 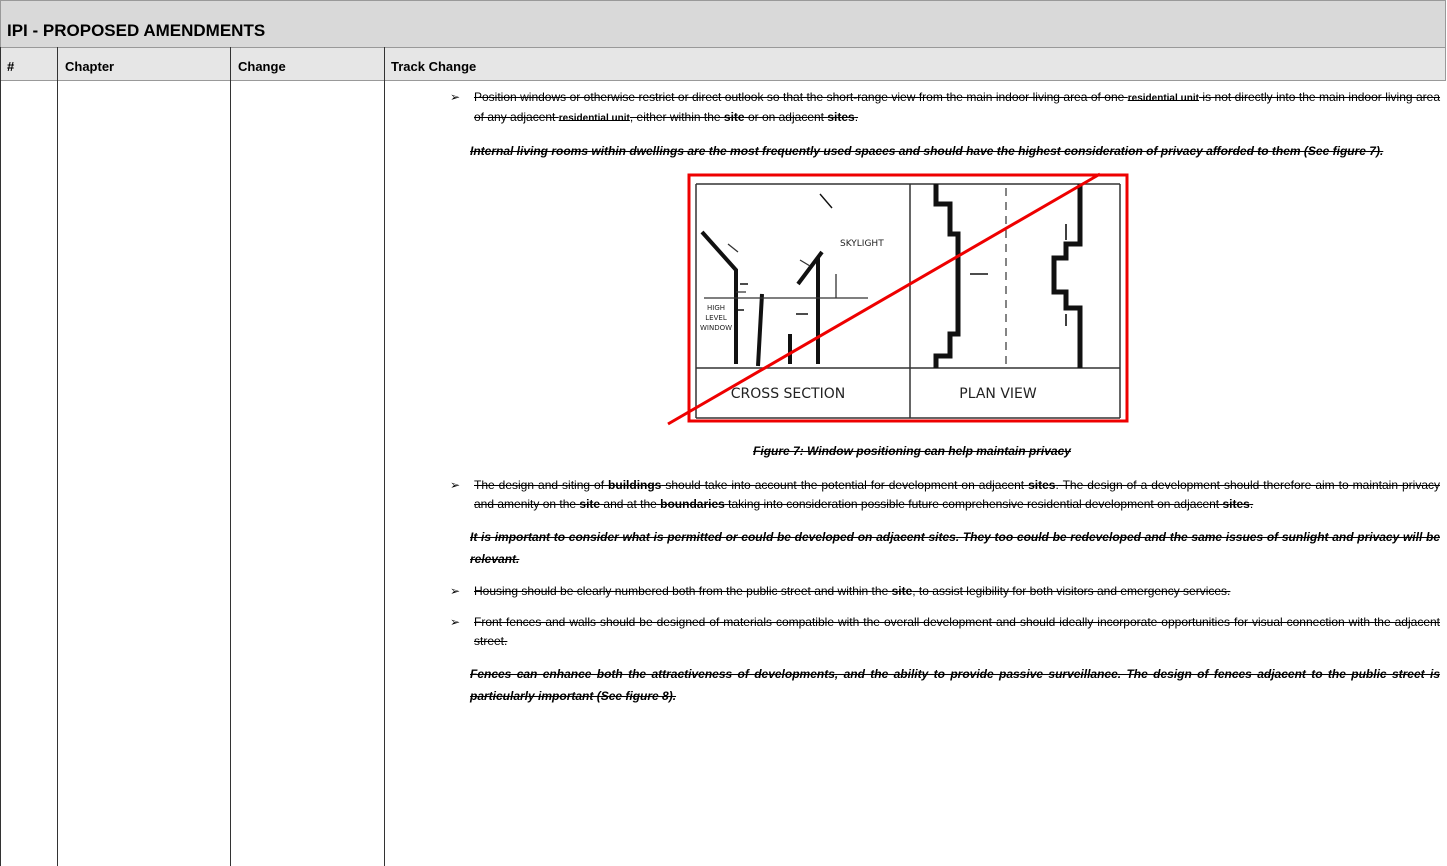 What do you see at coordinates (862, 244) in the screenshot?
I see `figure-label: SKYLIGHT` at bounding box center [862, 244].